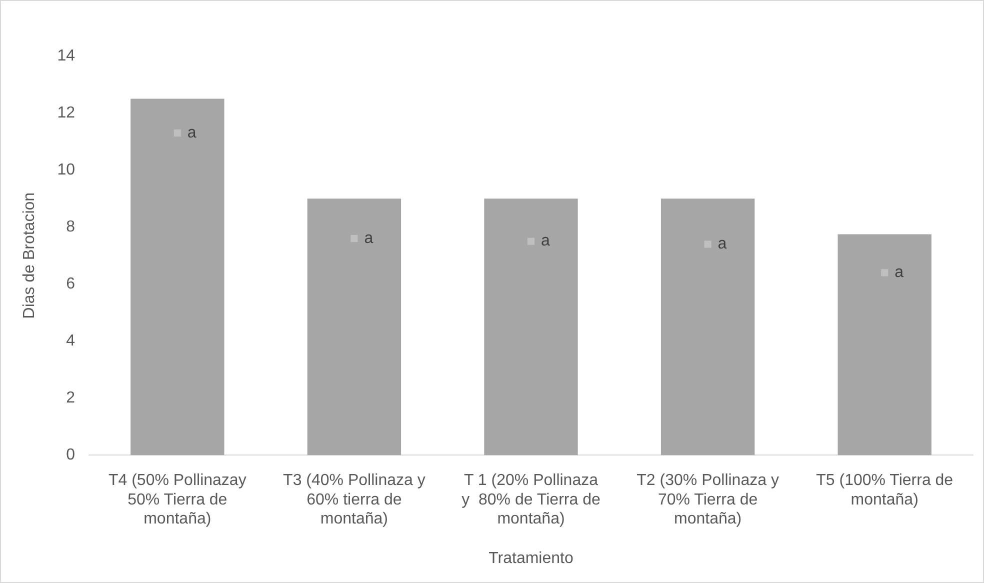 This screenshot has width=984, height=583. I want to click on x-tick-label: T 1 (20% Pollinaza y 80% de Tierra de montaña), so click(531, 500).